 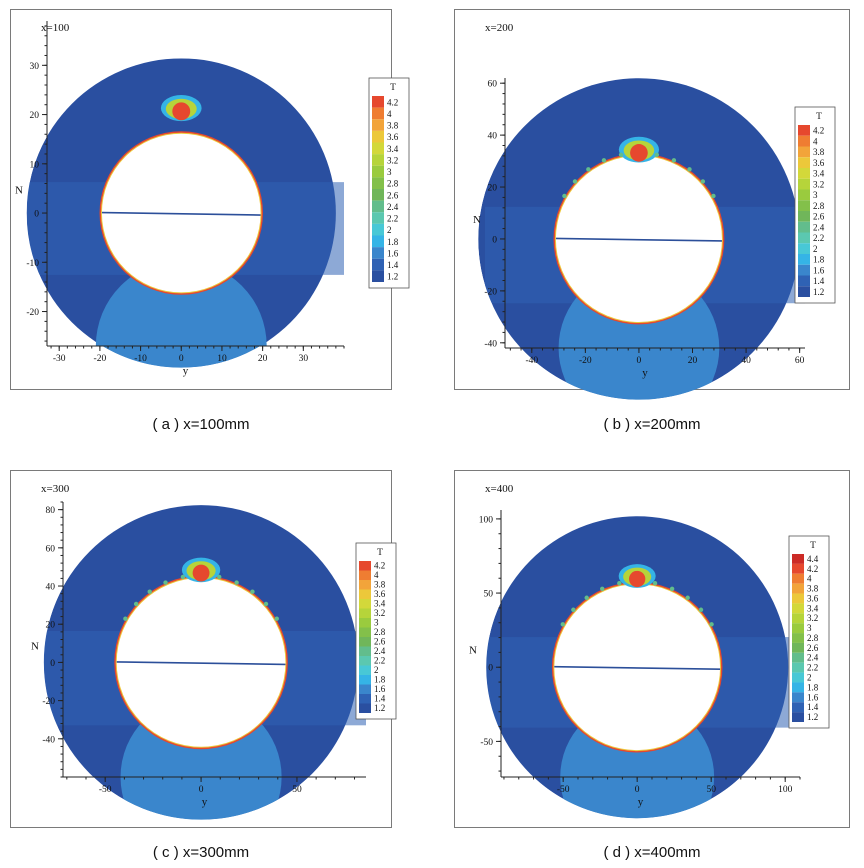 I want to click on panel-label: x=100, so click(x=55, y=28).